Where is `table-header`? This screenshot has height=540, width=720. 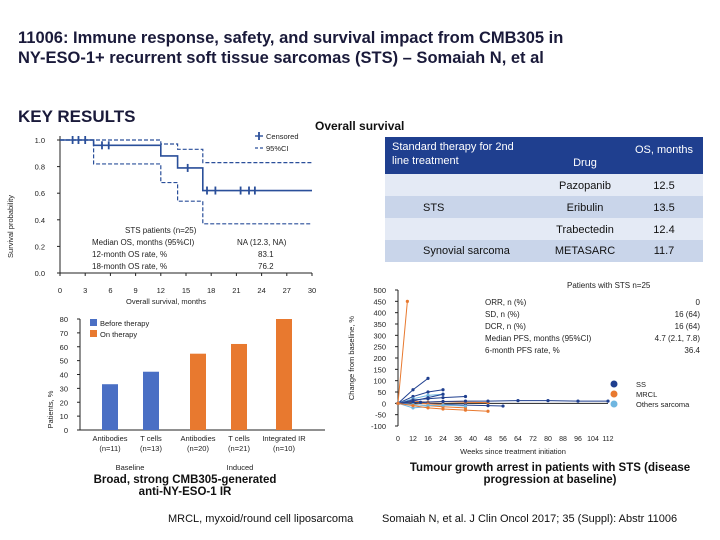
table-header is located at coordinates (544, 155).